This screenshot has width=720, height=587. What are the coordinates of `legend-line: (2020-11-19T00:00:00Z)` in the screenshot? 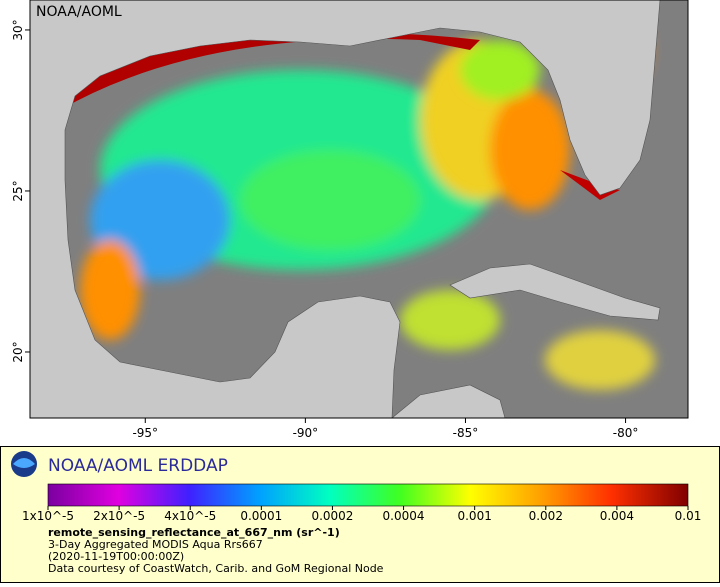 It's located at (116, 556).